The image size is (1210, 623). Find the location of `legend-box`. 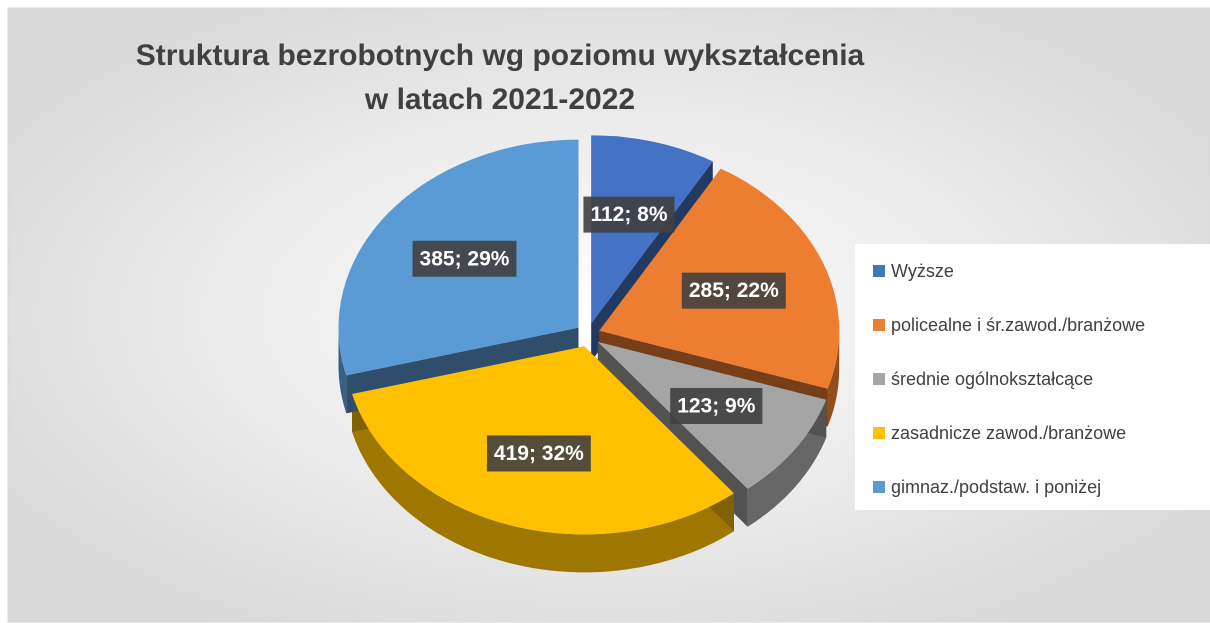

legend-box is located at coordinates (1032, 377).